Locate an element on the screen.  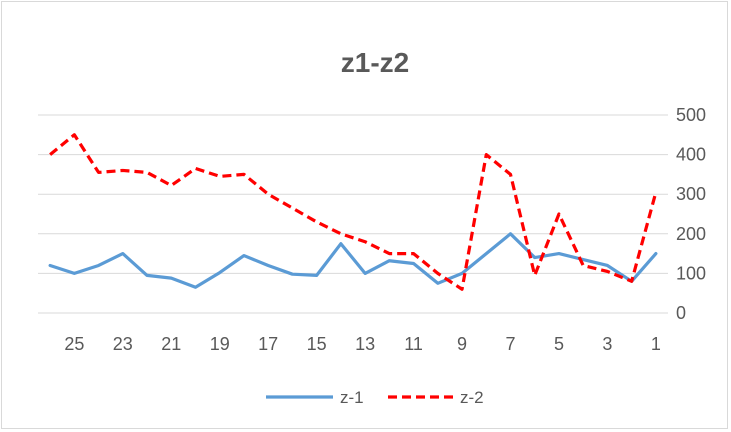
x-tick-label: 17 is located at coordinates (268, 344).